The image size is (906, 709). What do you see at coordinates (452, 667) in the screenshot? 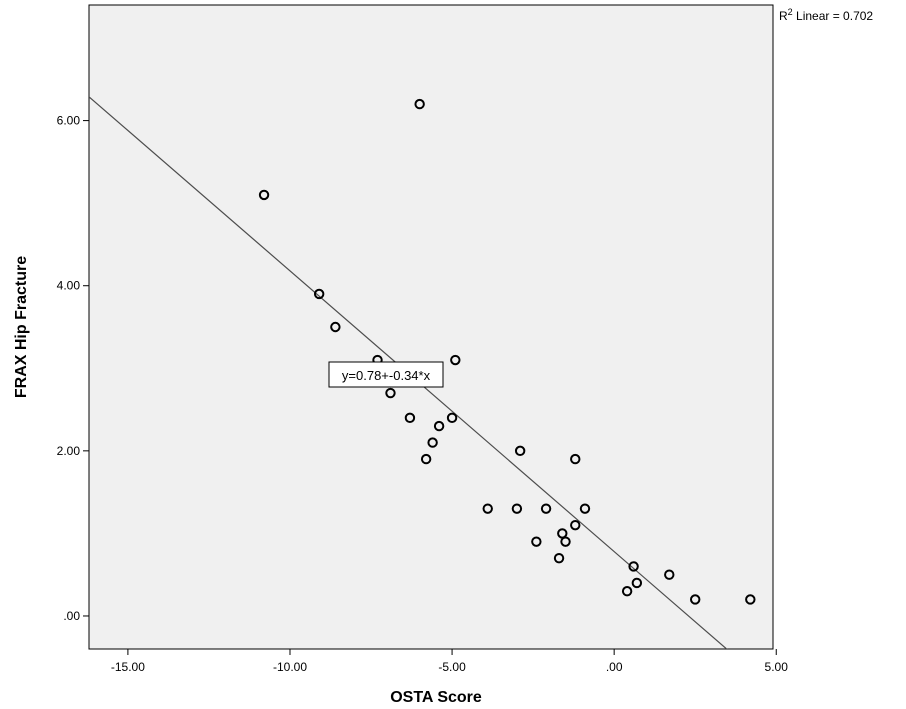
I see `x-tick-label: -5.00` at bounding box center [452, 667].